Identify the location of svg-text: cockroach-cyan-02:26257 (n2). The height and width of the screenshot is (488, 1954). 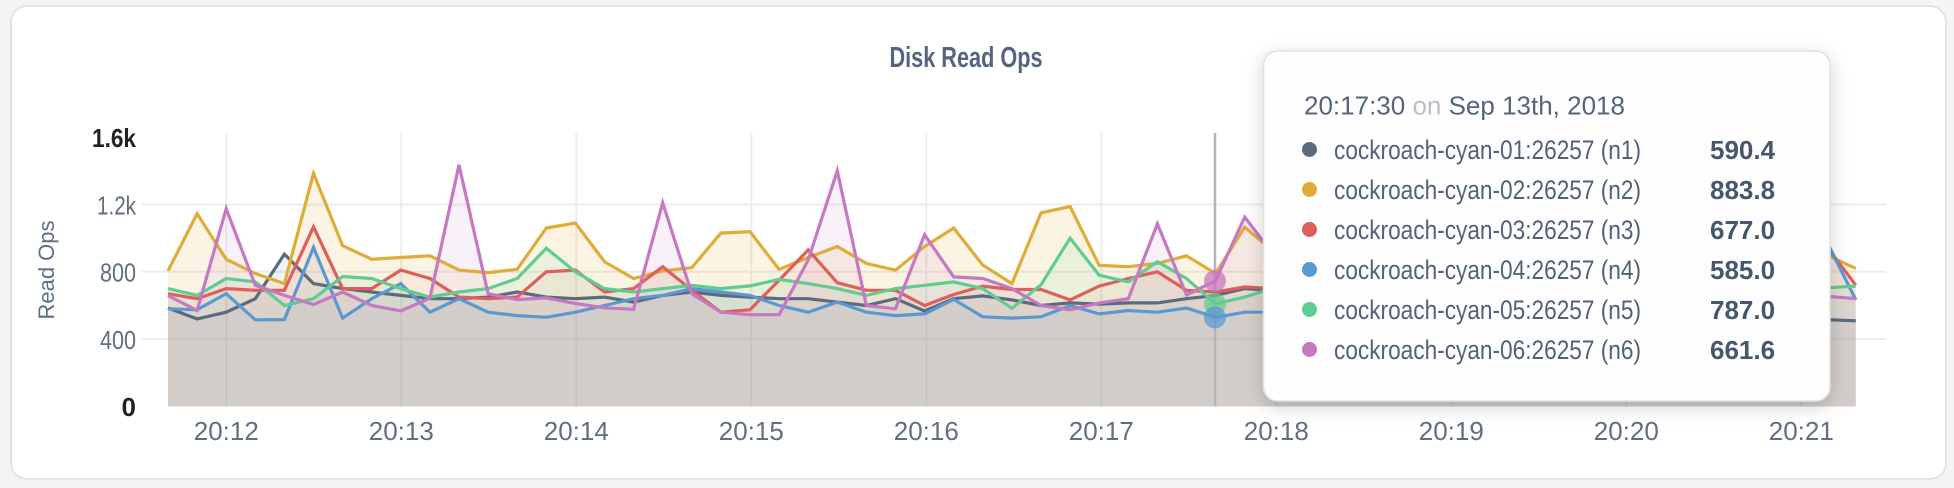
(1487, 190).